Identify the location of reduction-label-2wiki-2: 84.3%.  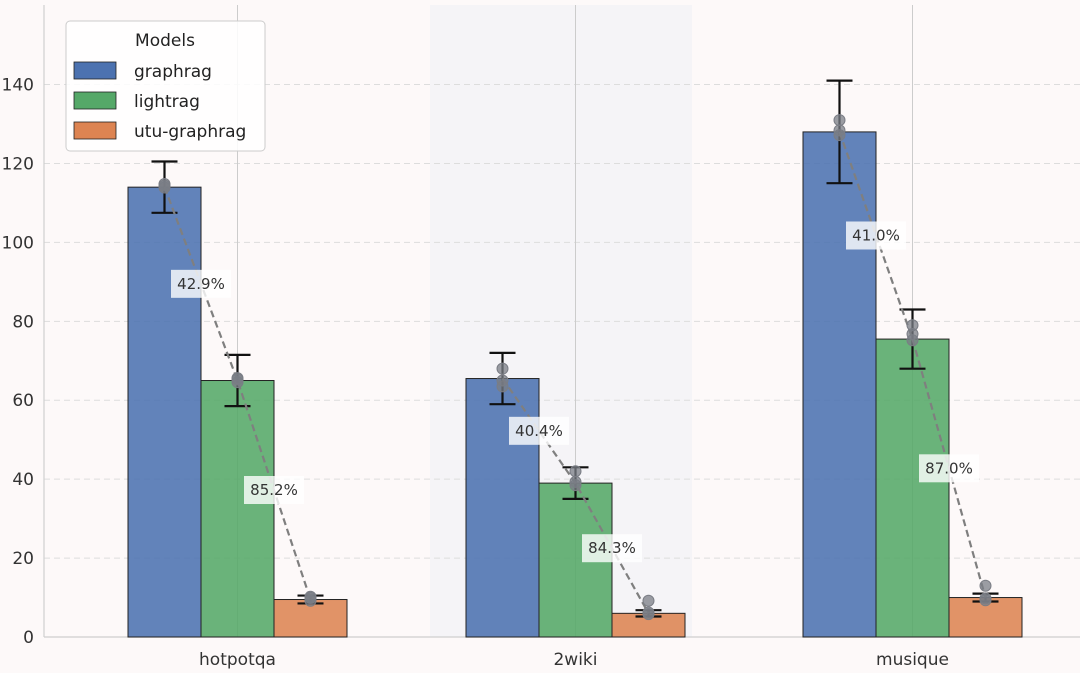
(612, 548).